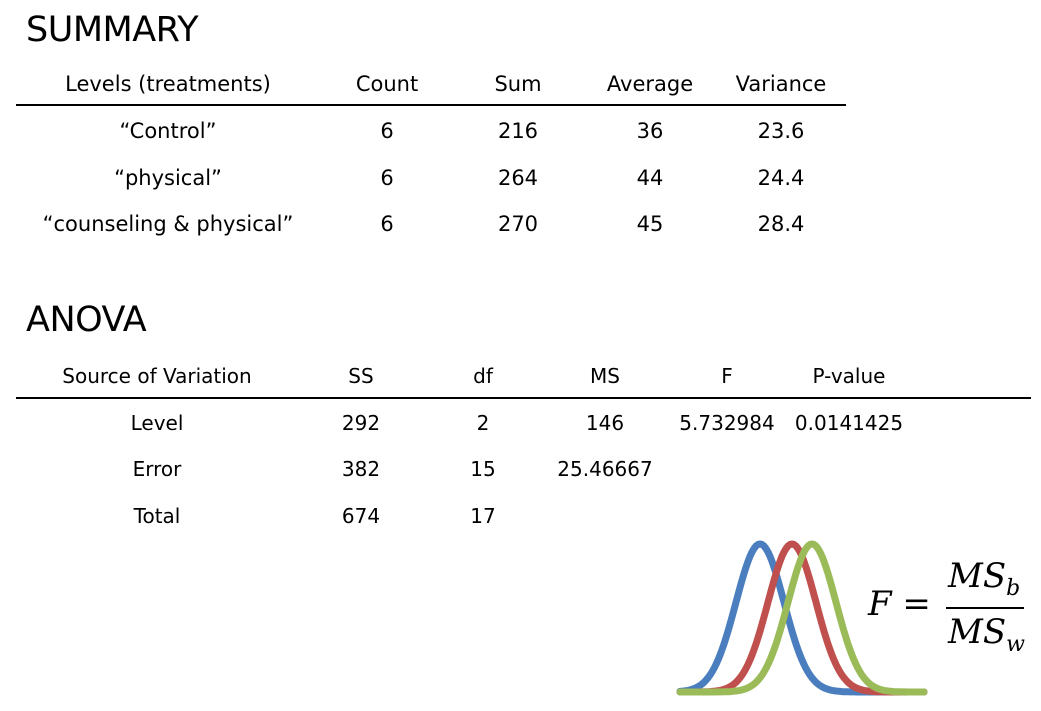 Image resolution: width=1041 pixels, height=711 pixels. Describe the element at coordinates (781, 178) in the screenshot. I see `summary-cell-variance: 24.4` at that location.